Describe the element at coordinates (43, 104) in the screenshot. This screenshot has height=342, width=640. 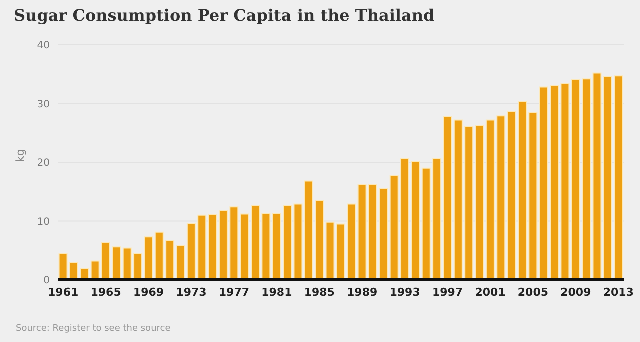
I see `y-tick-label: 30` at that location.